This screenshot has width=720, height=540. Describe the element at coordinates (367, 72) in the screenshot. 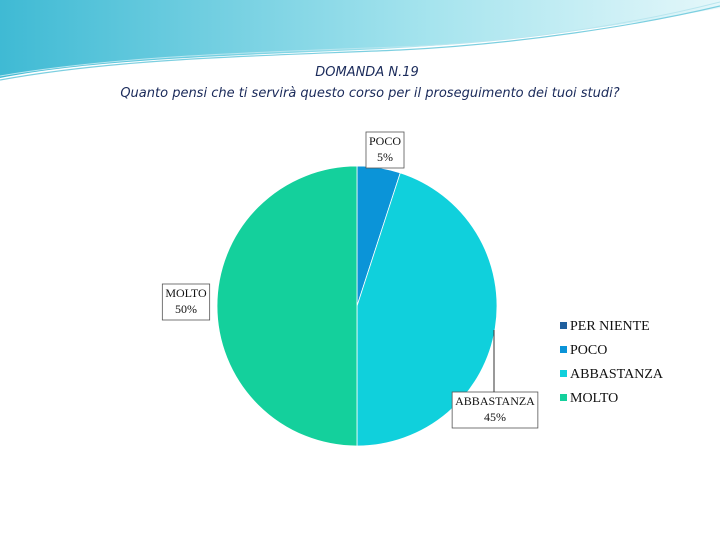

I see `chart-title: DOMANDA N.19` at that location.